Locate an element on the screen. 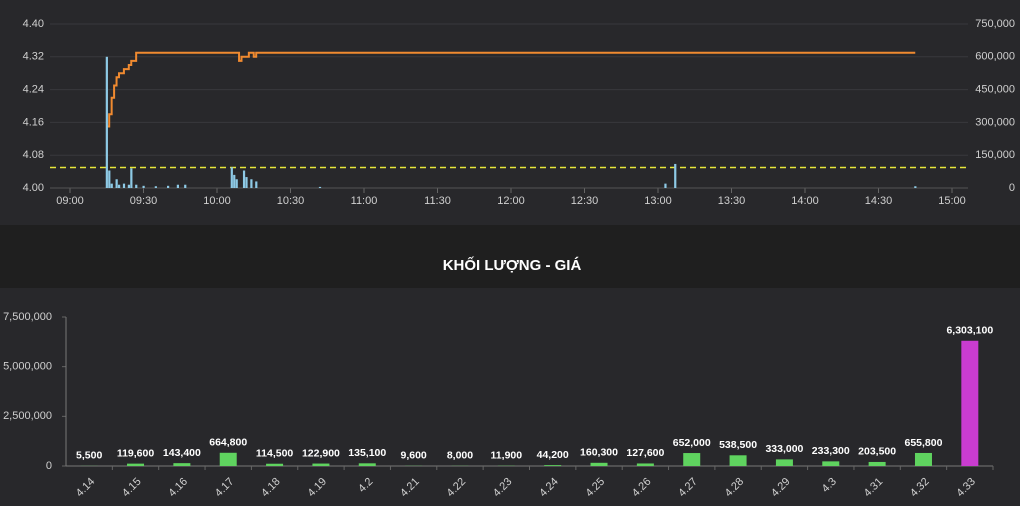 Image resolution: width=1020 pixels, height=506 pixels. value-label: 8,000 is located at coordinates (460, 456).